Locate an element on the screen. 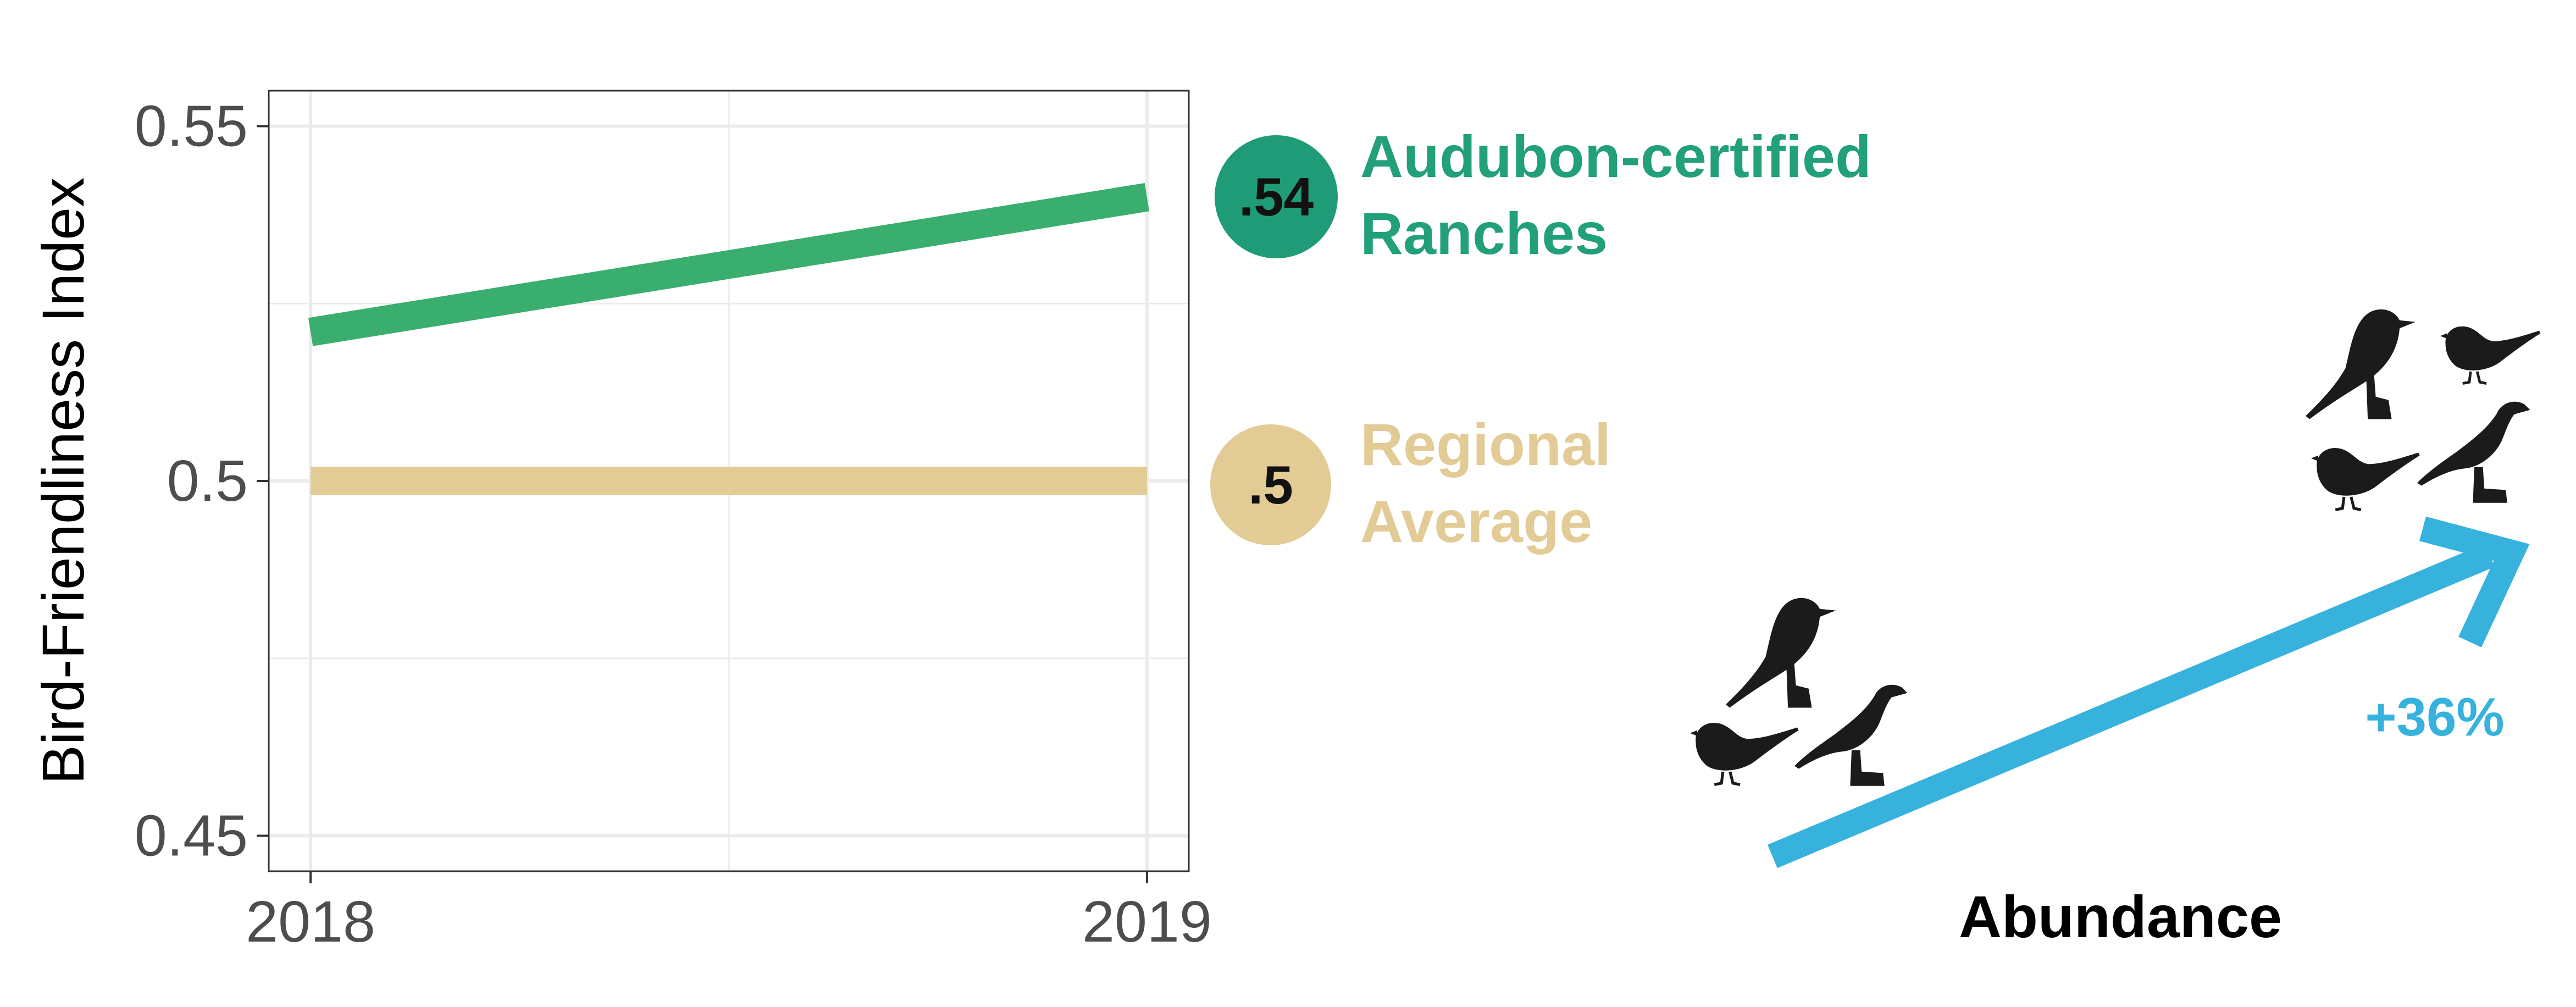  legend-certified-line2: Ranches is located at coordinates (1484, 233).